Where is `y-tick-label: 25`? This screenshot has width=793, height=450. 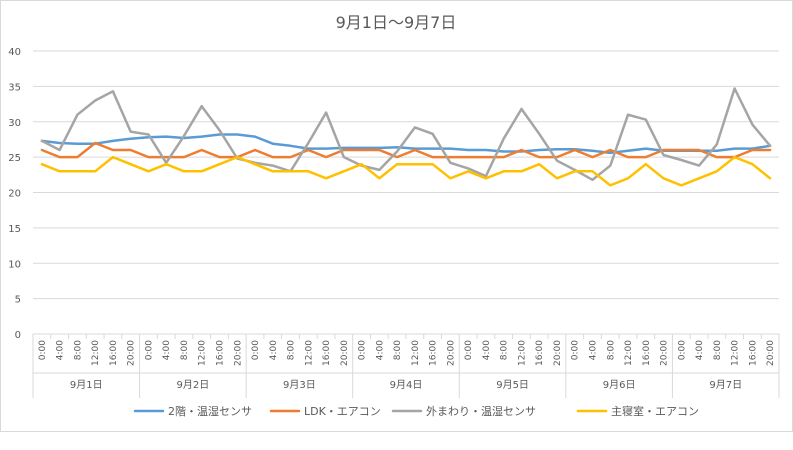 y-tick-label: 25 is located at coordinates (14, 158).